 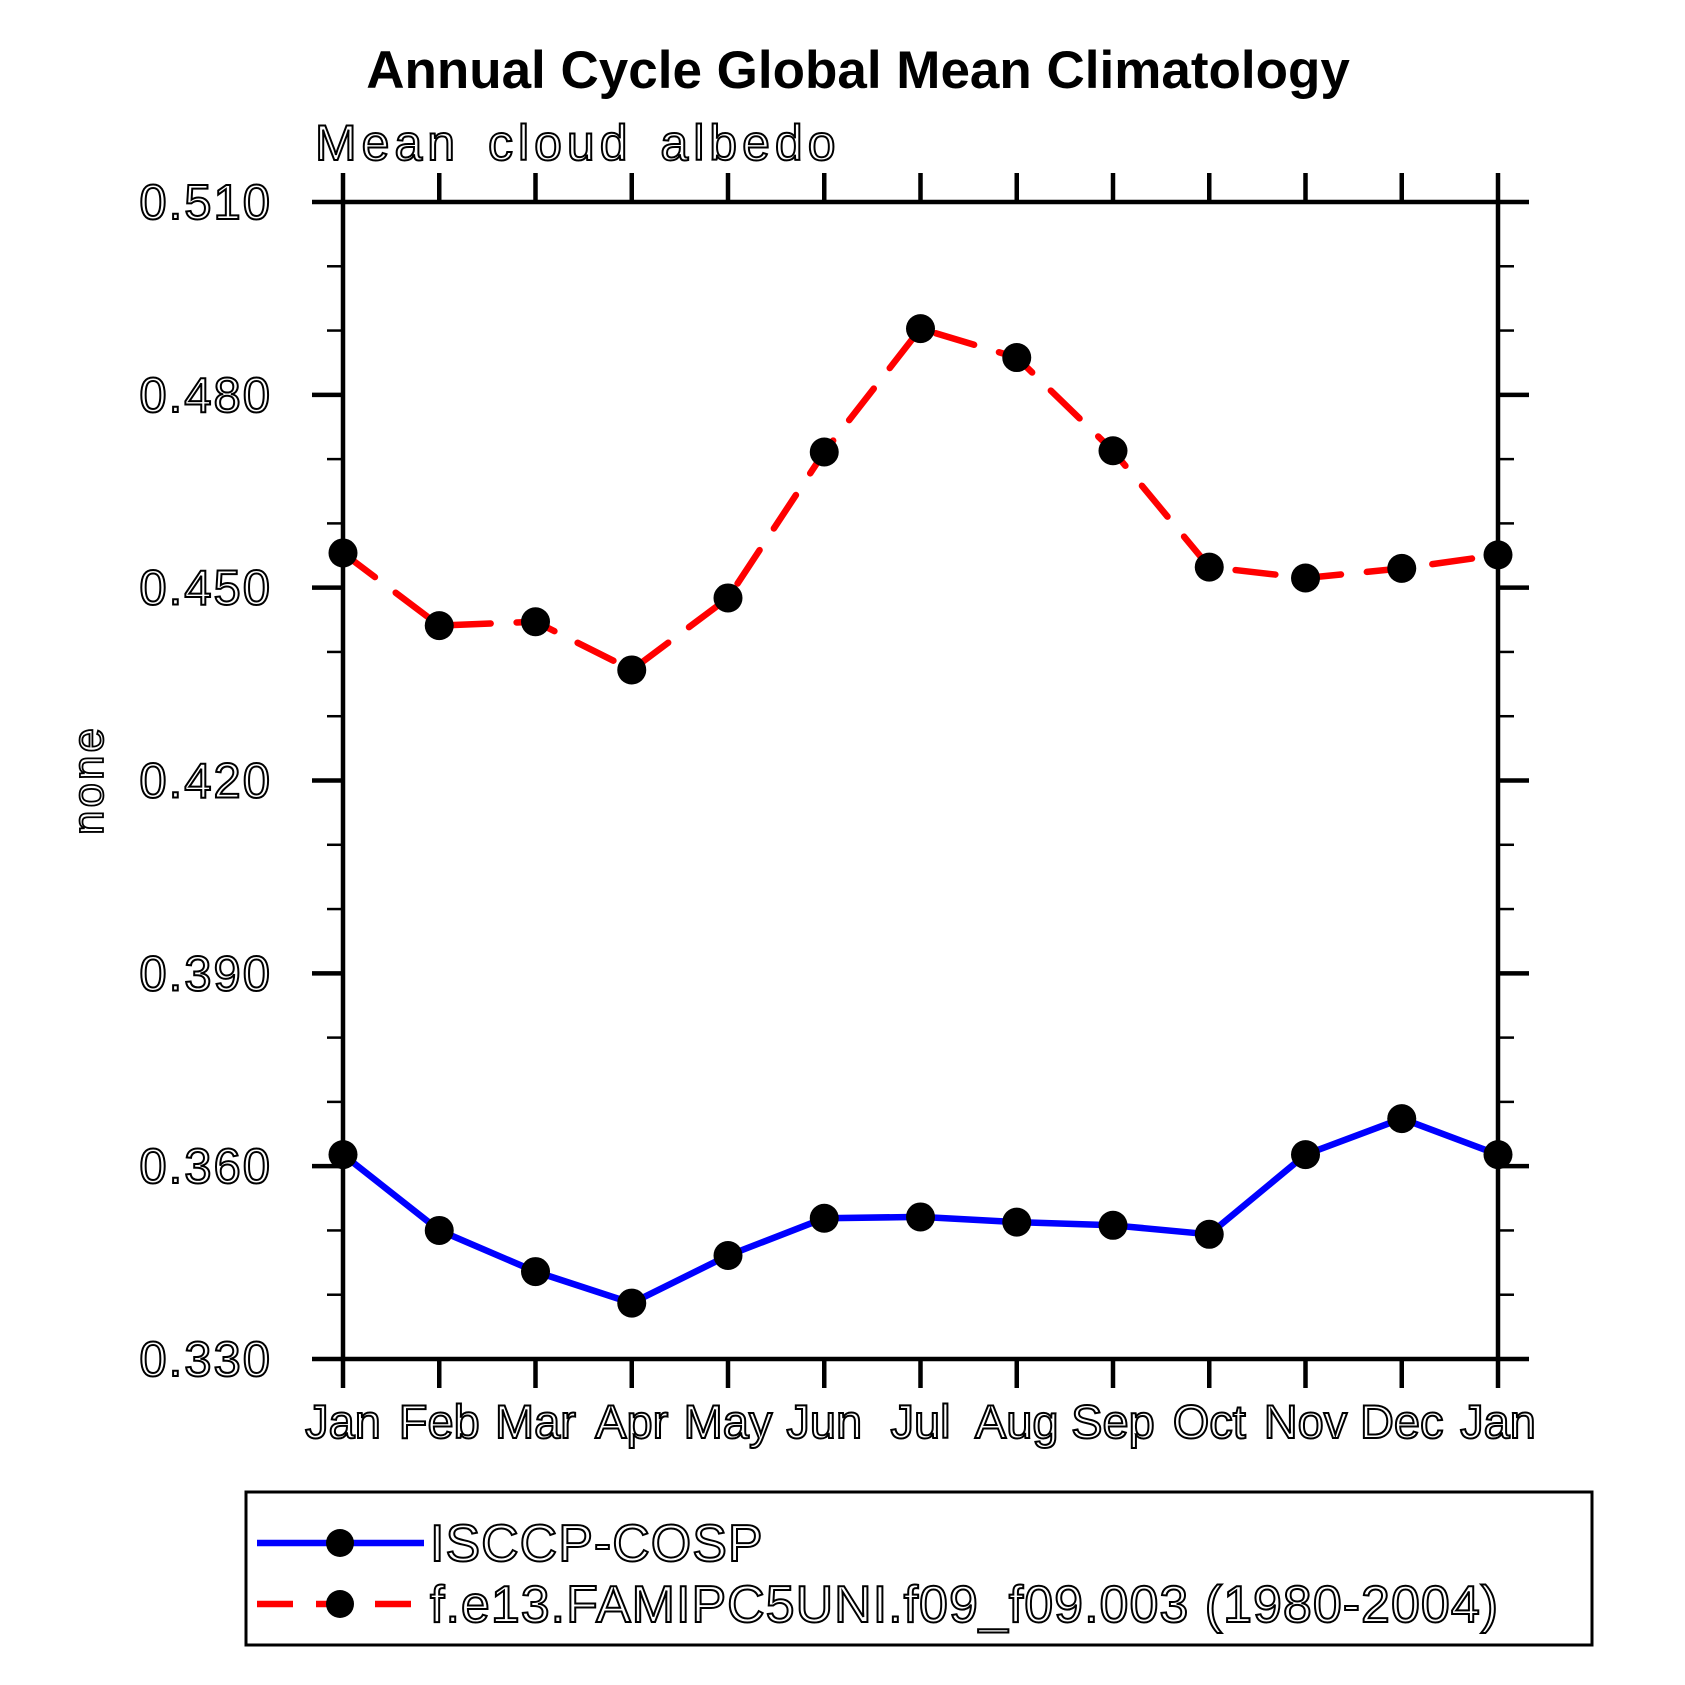 I want to click on x-tick-label: Mar, so click(x=535, y=1421).